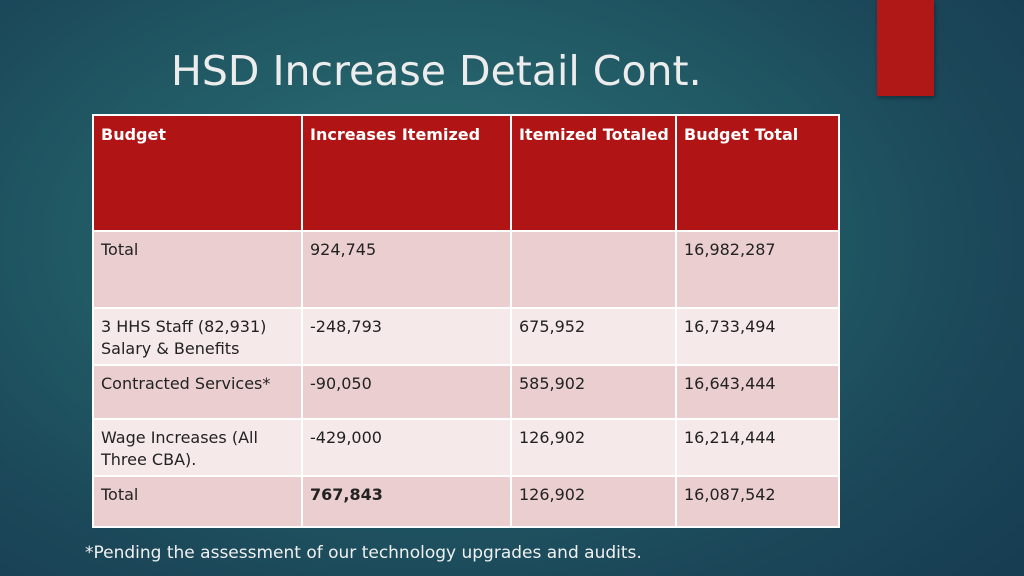 The width and height of the screenshot is (1024, 576). Describe the element at coordinates (593, 269) in the screenshot. I see `cell-itemized-totaled` at that location.